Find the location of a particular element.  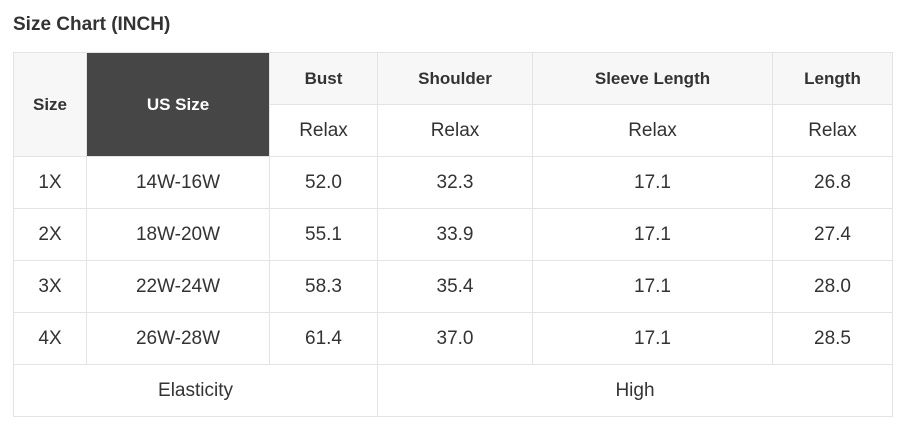

header-length: Length is located at coordinates (832, 78).